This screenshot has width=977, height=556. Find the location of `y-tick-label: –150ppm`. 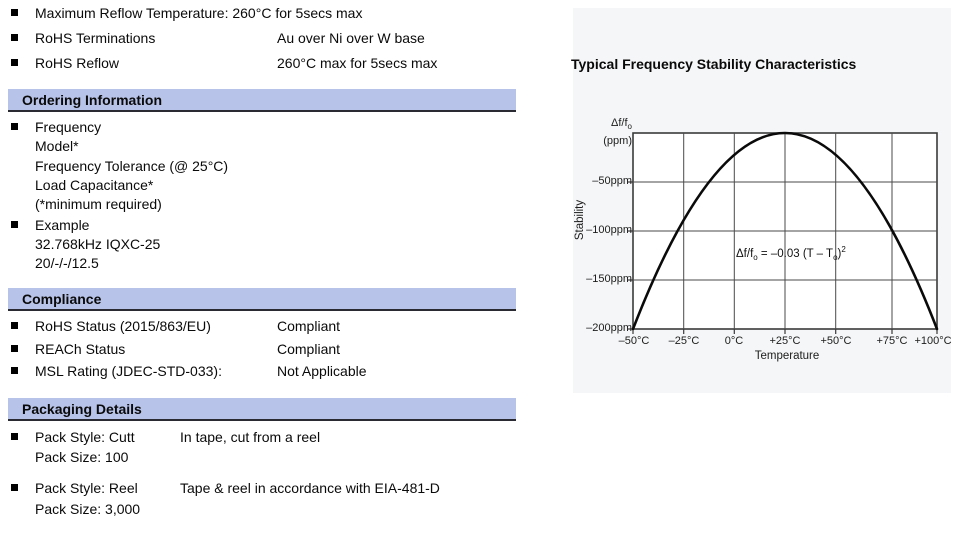

y-tick-label: –150ppm is located at coordinates (609, 279).